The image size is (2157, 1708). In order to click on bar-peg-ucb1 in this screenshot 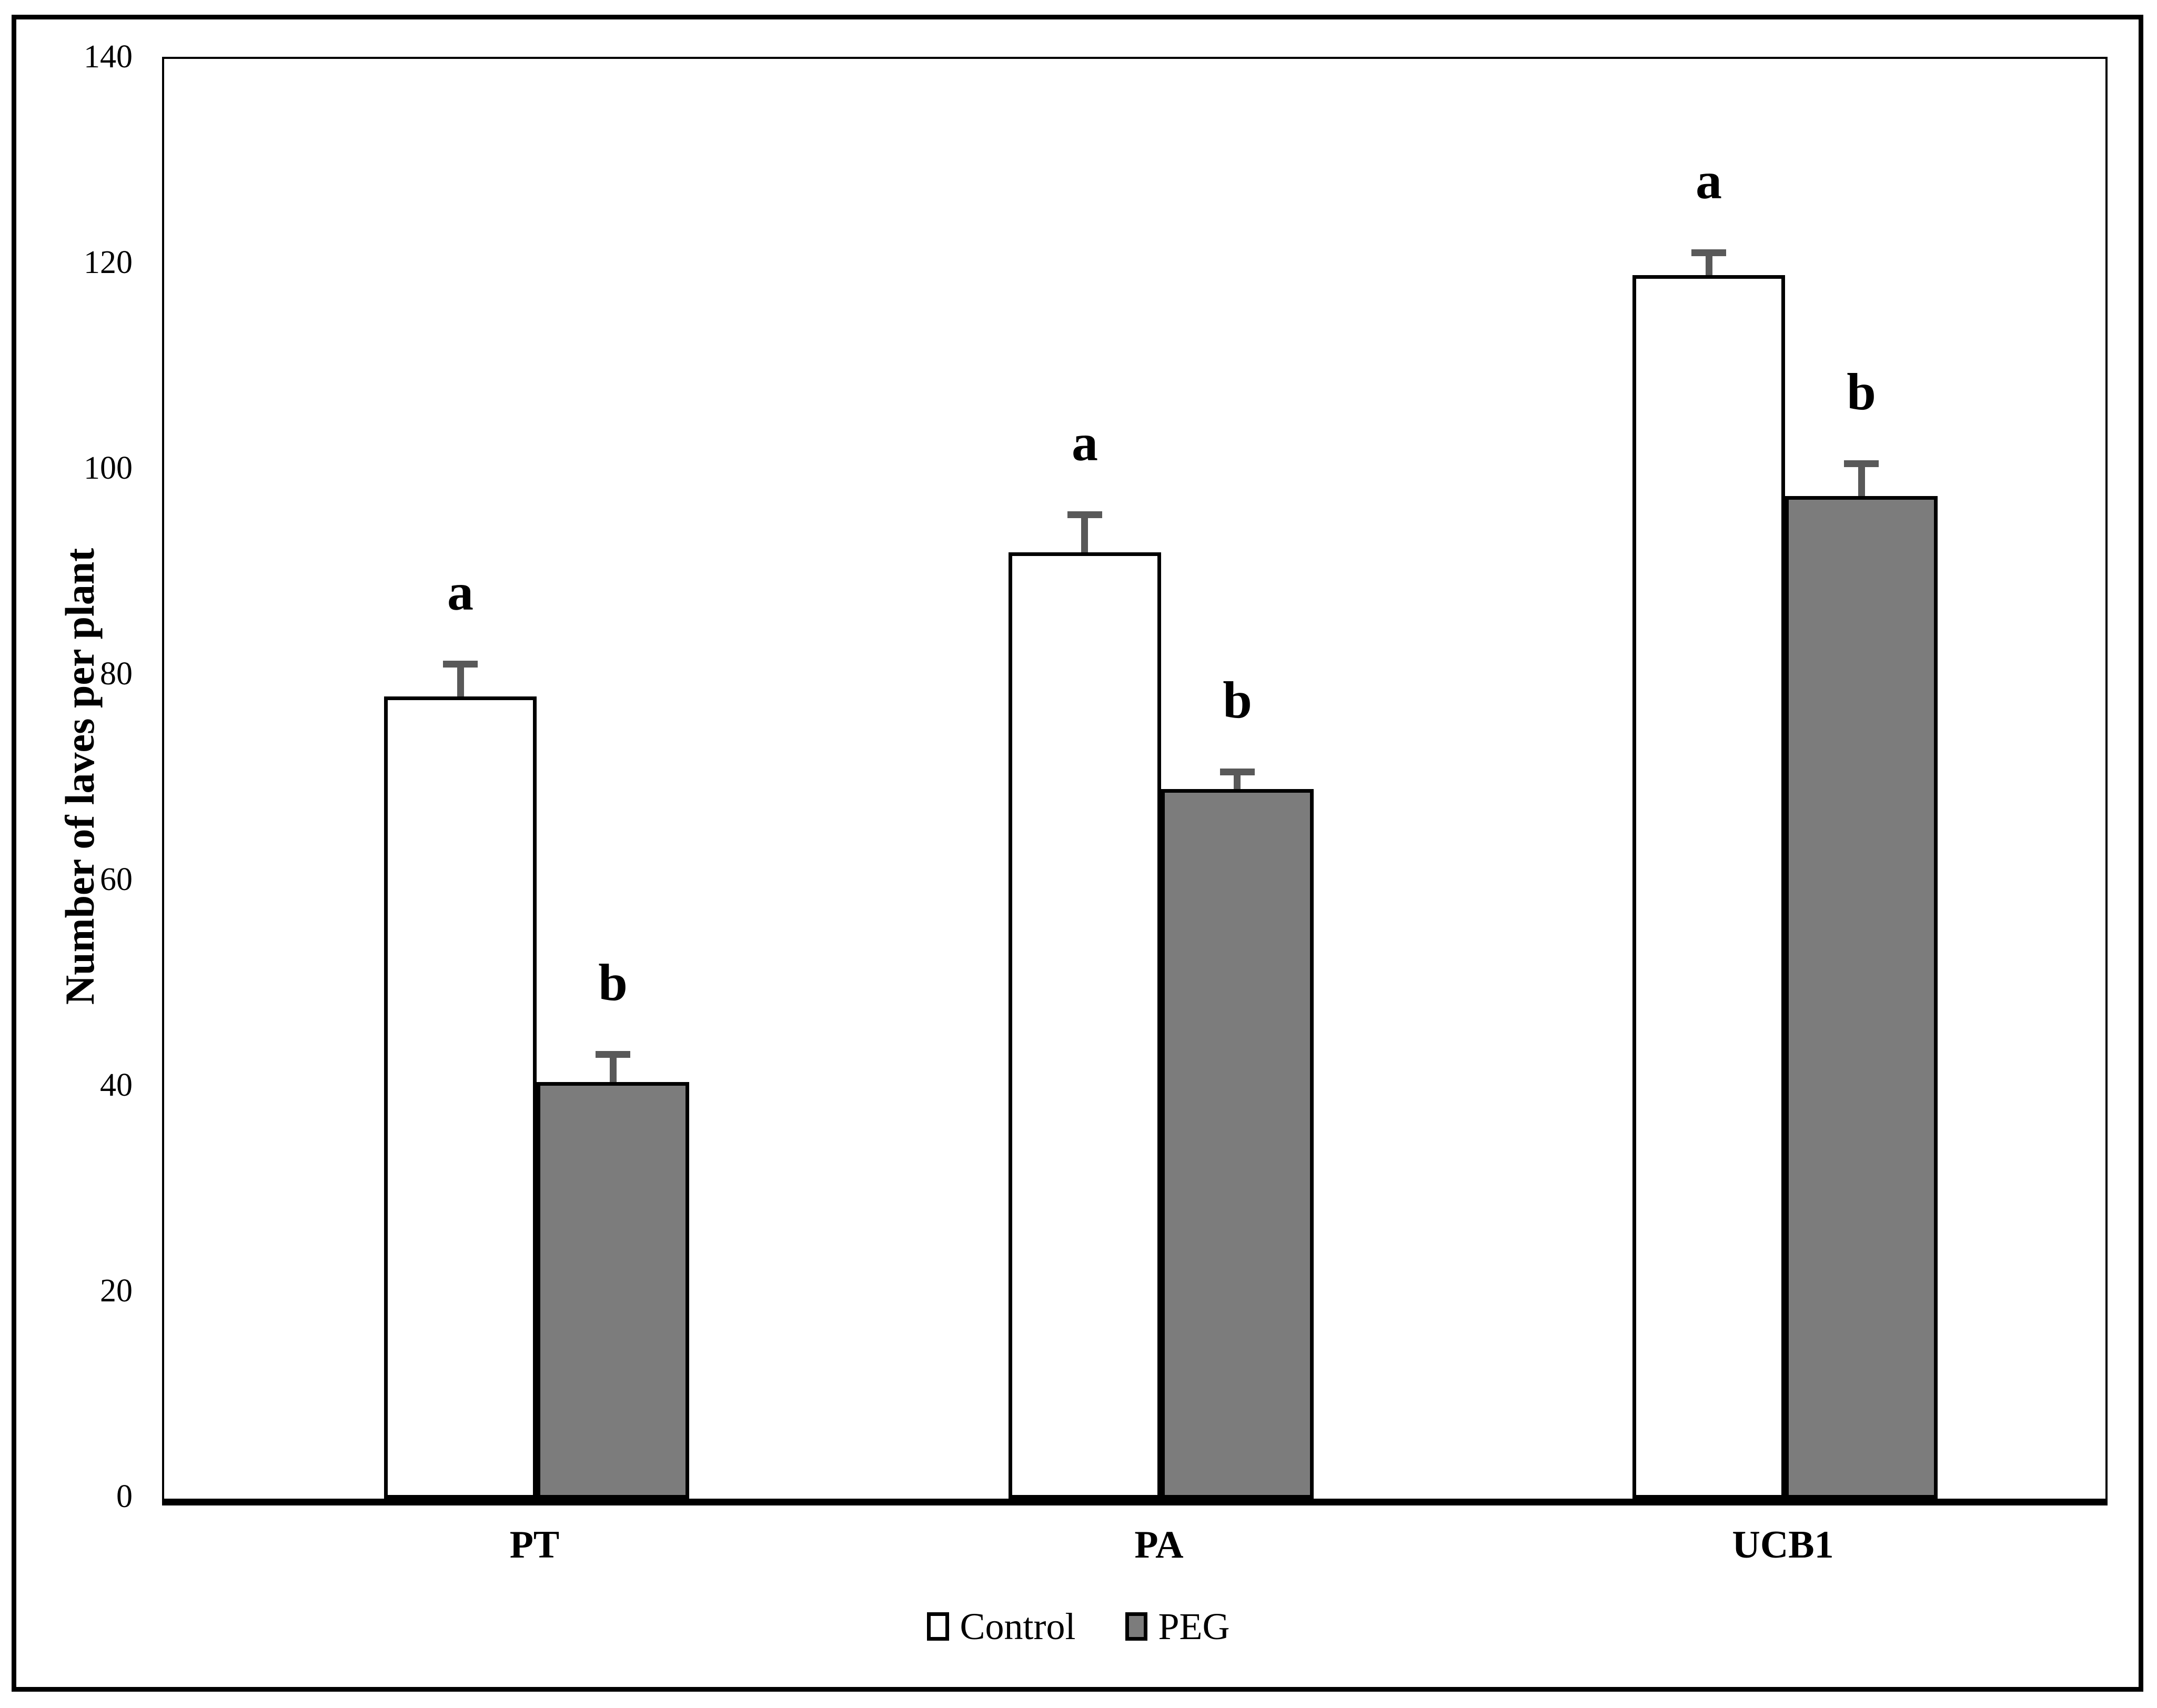, I will do `click(1861, 997)`.